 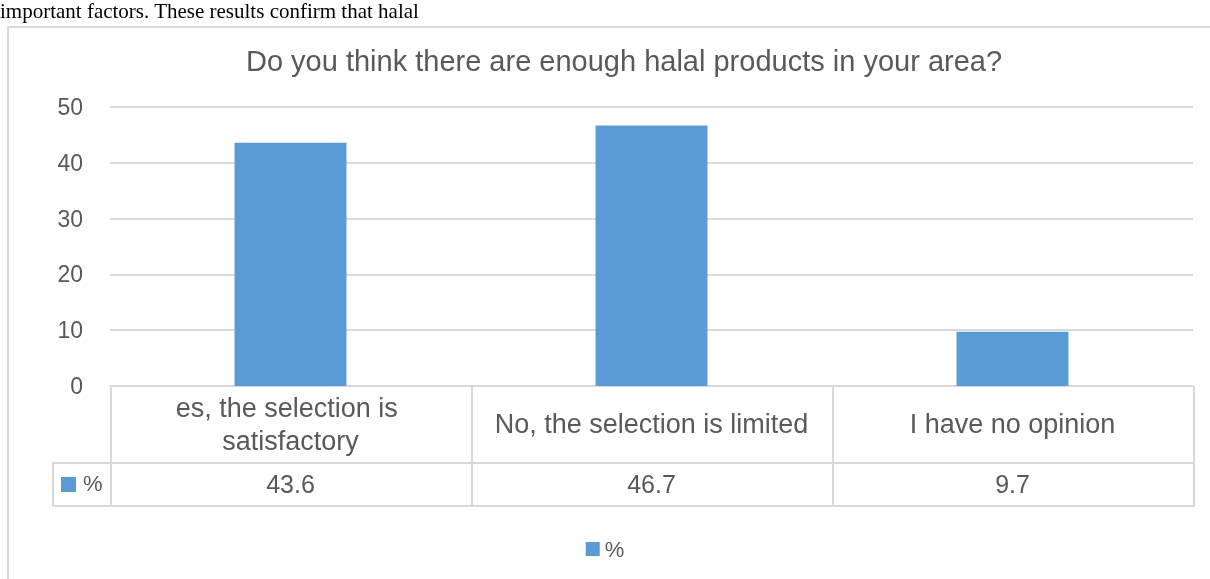 What do you see at coordinates (614, 549) in the screenshot?
I see `legend-label: %` at bounding box center [614, 549].